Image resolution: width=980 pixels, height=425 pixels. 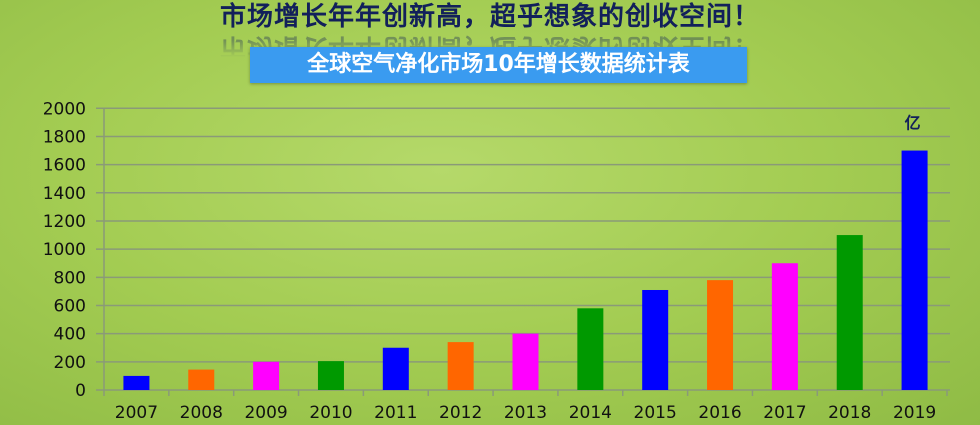 I want to click on headline: 市场增长年年创新高，超乎想象的创收空间！, so click(x=489, y=17).